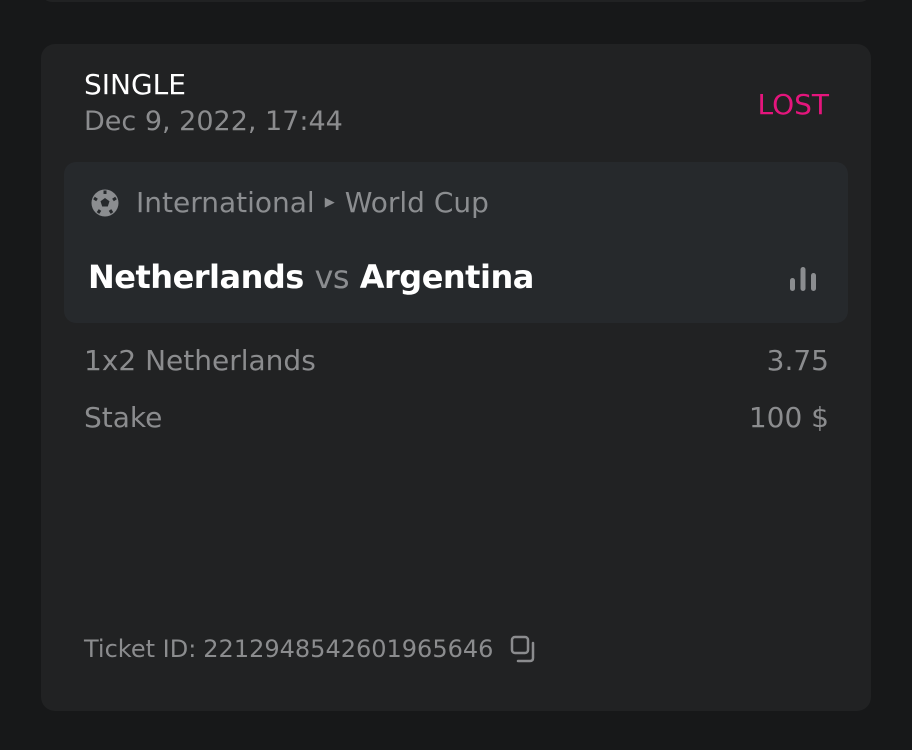 The height and width of the screenshot is (750, 912). I want to click on bet-type: SINGLE, so click(135, 84).